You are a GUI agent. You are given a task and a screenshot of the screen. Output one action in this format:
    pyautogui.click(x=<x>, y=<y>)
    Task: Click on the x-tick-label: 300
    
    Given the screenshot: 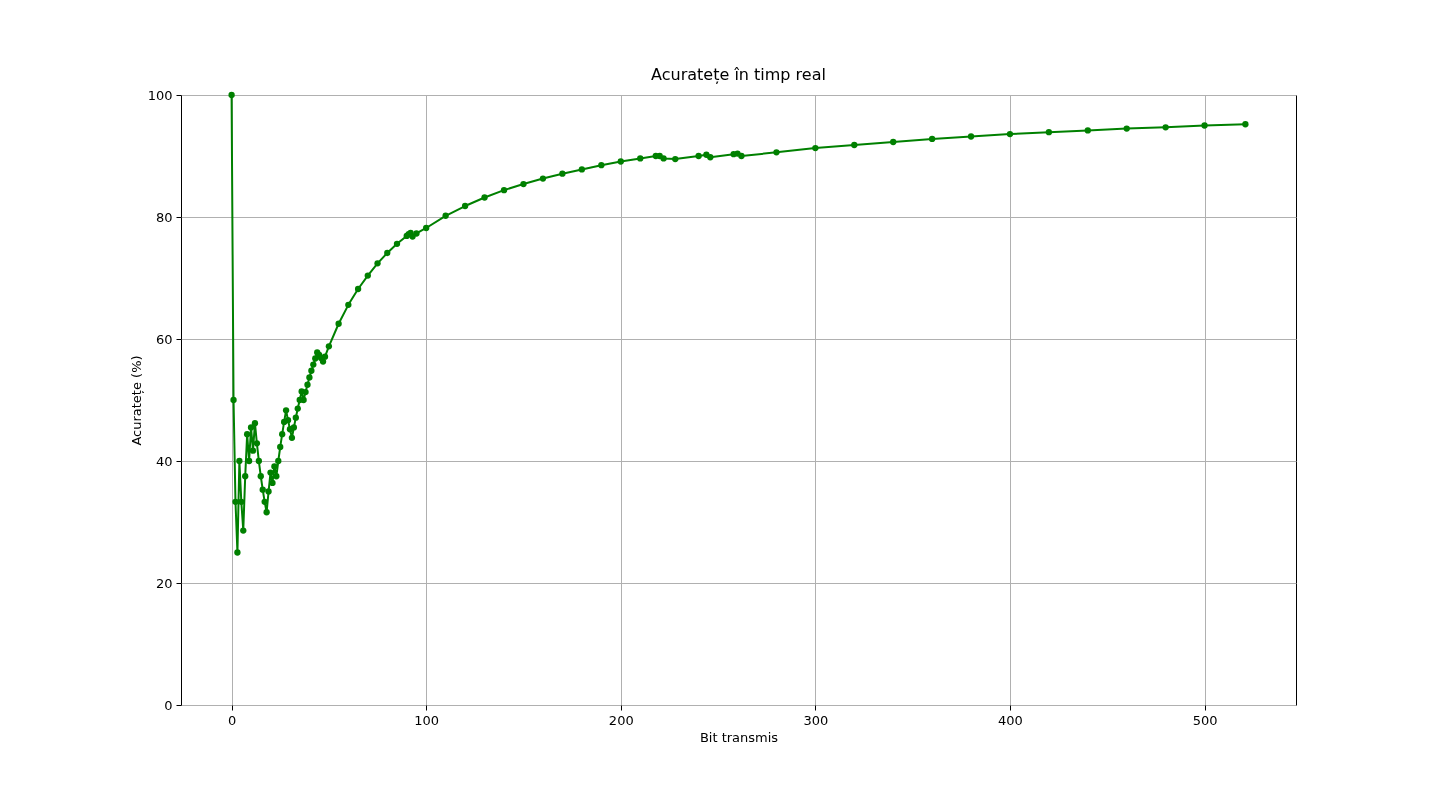 What is the action you would take?
    pyautogui.click(x=816, y=720)
    